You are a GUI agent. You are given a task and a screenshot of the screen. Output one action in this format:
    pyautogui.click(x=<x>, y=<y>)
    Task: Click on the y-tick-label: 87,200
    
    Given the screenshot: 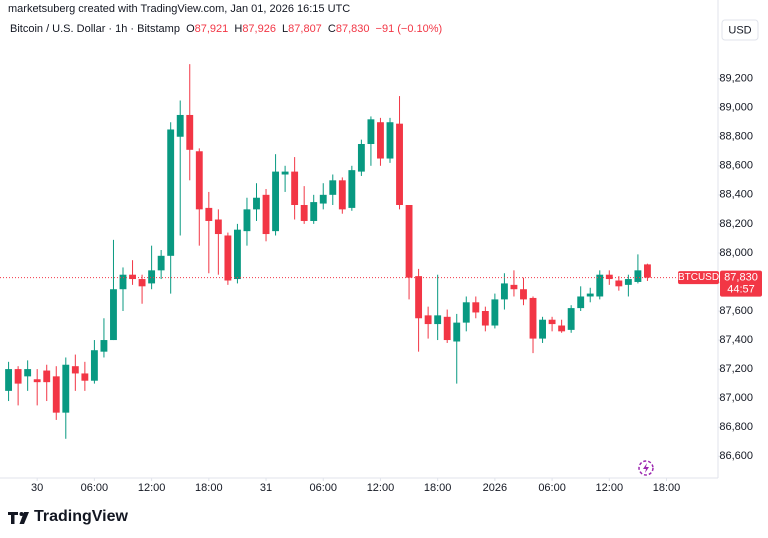 What is the action you would take?
    pyautogui.click(x=736, y=369)
    